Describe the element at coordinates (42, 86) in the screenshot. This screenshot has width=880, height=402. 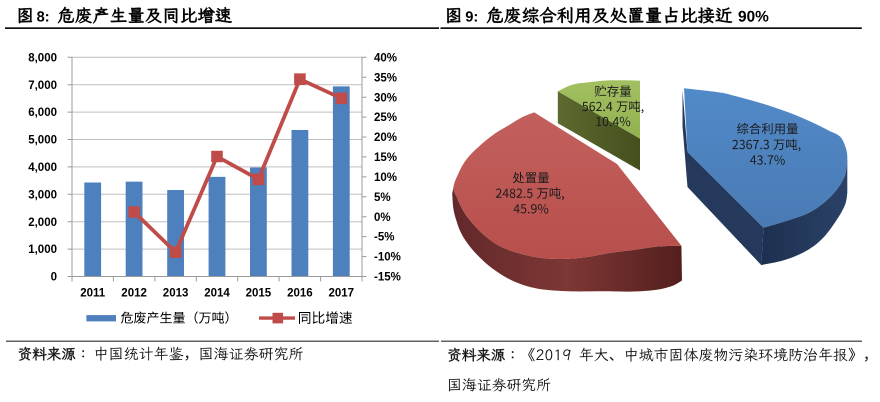
I see `svg-text: 7,000` at that location.